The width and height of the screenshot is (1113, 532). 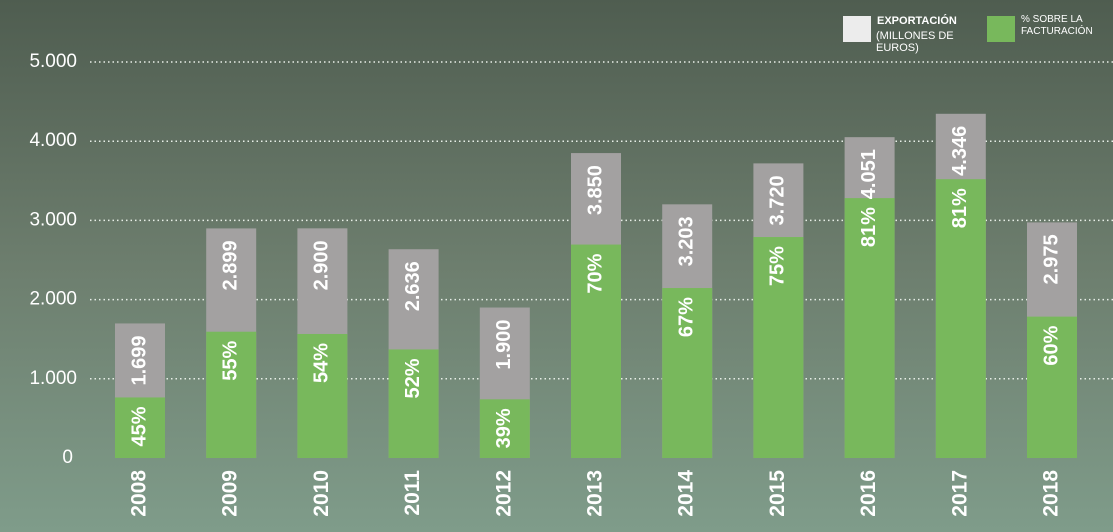 I want to click on legend-unit: (MILLONES DE EUROS), so click(x=915, y=42).